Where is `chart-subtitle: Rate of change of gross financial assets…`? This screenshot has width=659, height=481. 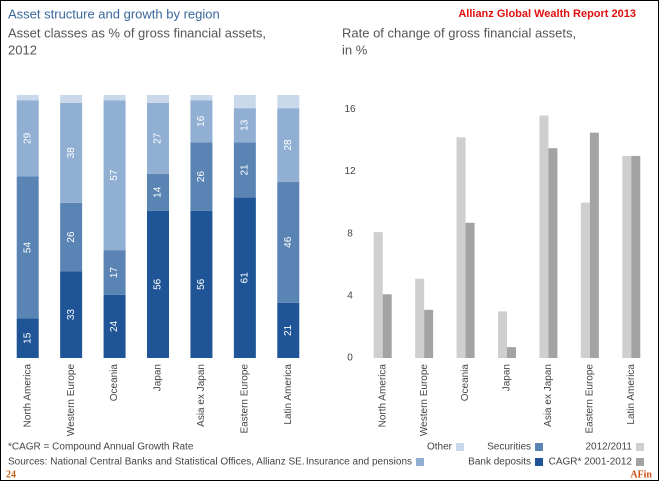
chart-subtitle: Rate of change of gross financial assets… is located at coordinates (459, 32).